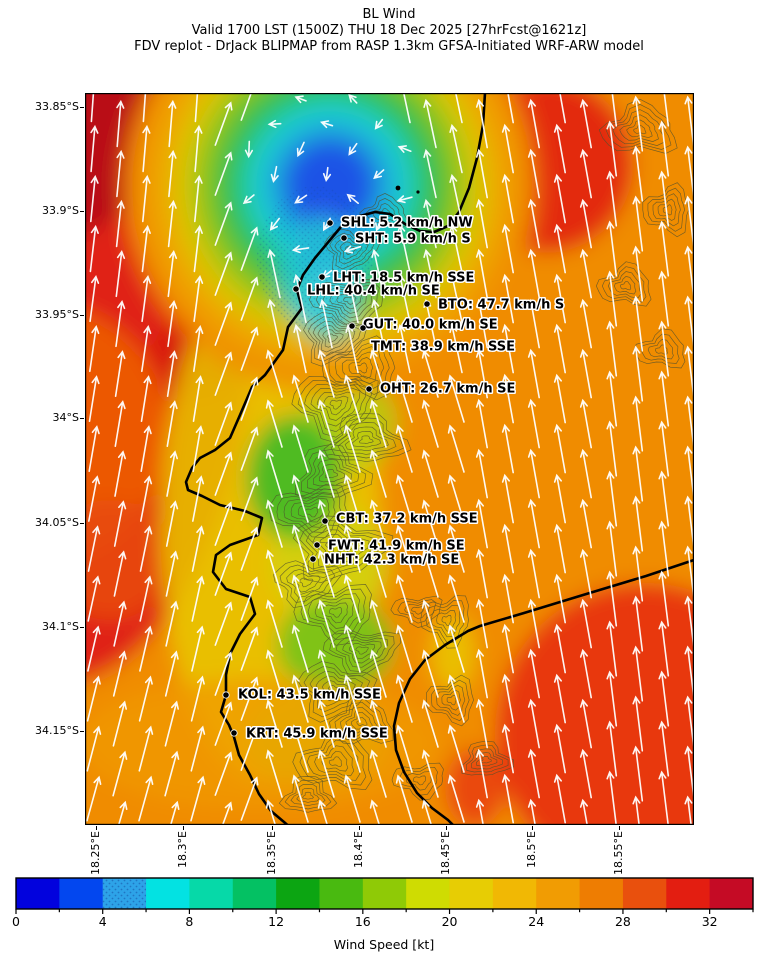  I want to click on station-dot-tmt, so click(363, 328).